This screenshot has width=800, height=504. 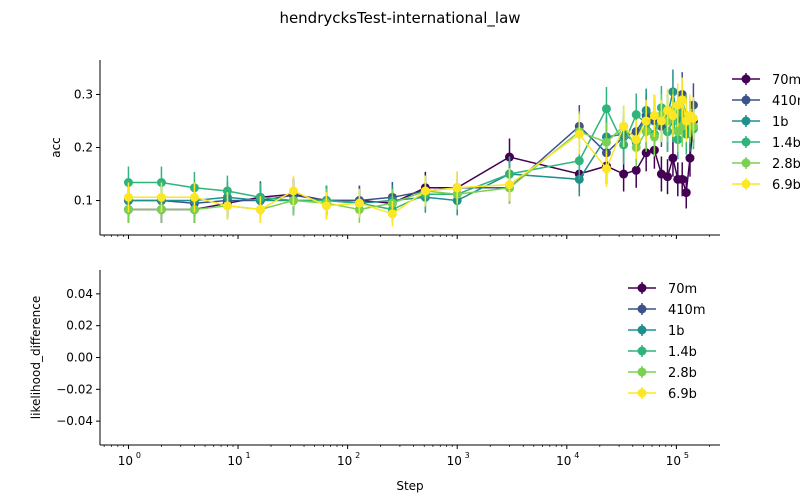 What do you see at coordinates (79, 294) in the screenshot?
I see `y-tick-label: 0.04` at bounding box center [79, 294].